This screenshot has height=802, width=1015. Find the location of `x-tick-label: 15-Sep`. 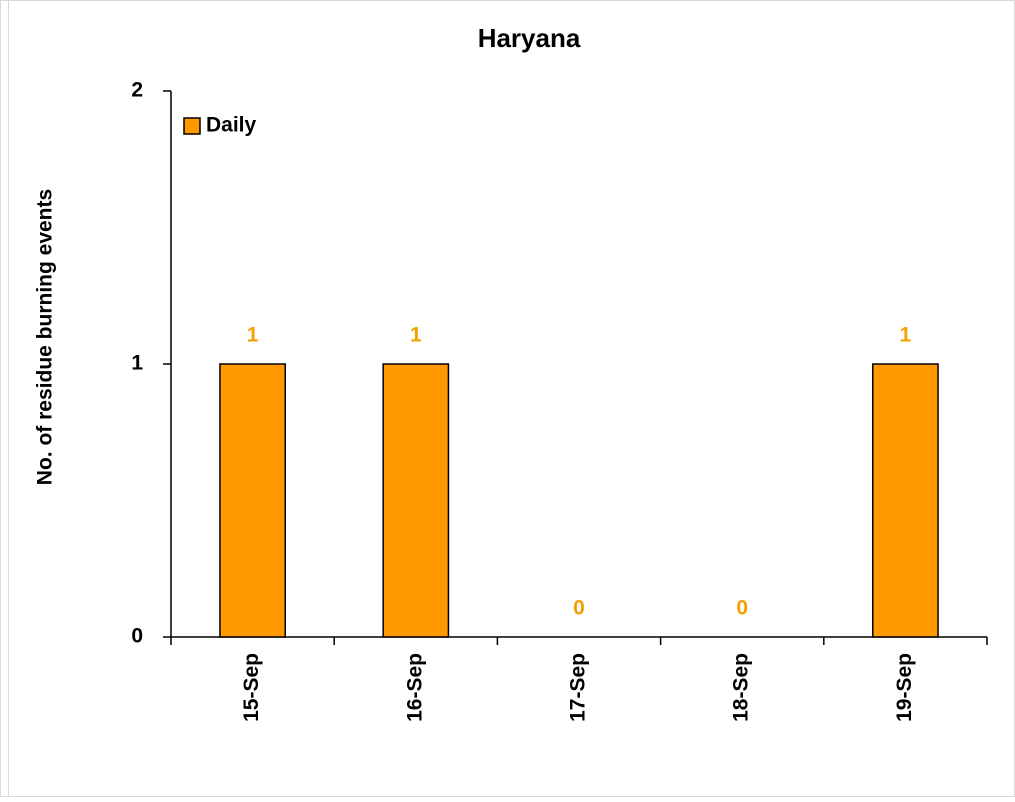

x-tick-label: 15-Sep is located at coordinates (251, 687).